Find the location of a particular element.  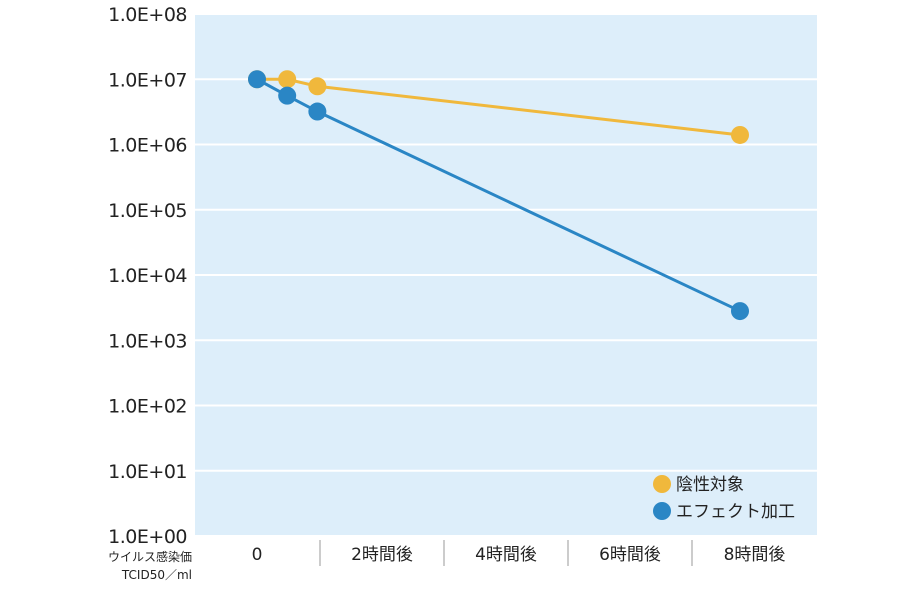

x-category-label: 0 is located at coordinates (257, 555).